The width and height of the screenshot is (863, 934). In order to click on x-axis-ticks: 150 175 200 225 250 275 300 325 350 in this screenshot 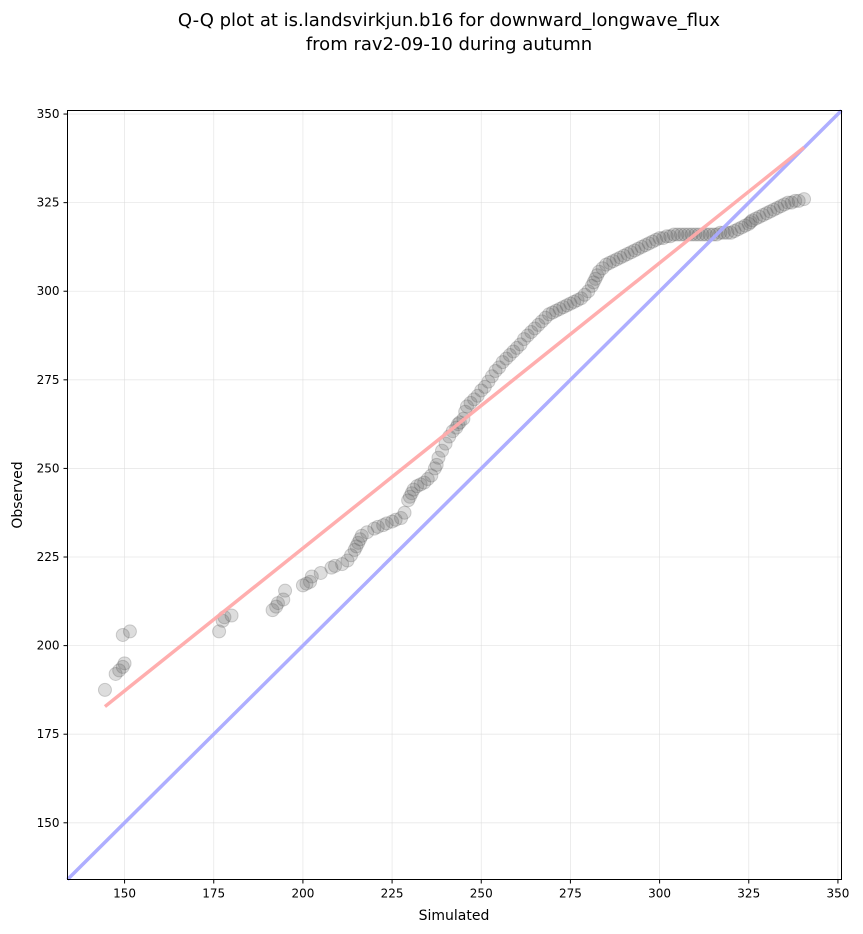, I will do `click(481, 890)`.